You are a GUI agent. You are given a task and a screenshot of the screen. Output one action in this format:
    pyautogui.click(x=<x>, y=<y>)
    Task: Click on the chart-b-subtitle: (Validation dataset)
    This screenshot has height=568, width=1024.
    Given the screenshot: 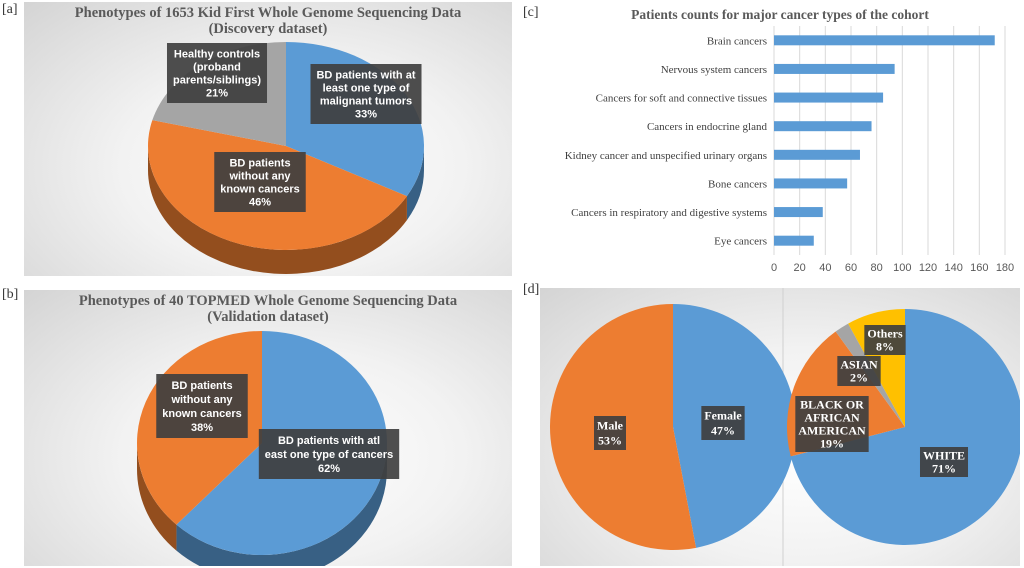 What is the action you would take?
    pyautogui.click(x=268, y=317)
    